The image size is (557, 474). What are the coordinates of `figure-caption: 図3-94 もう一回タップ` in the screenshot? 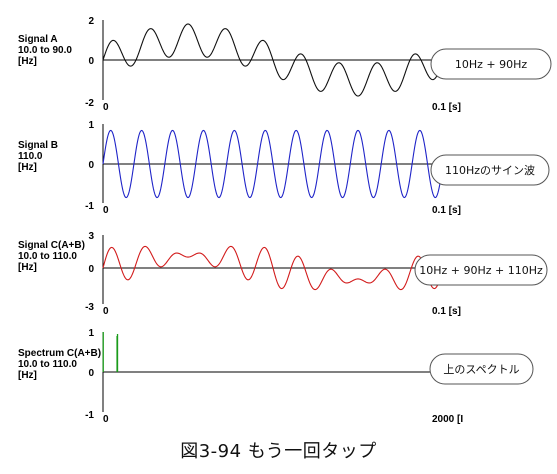 It's located at (278, 451).